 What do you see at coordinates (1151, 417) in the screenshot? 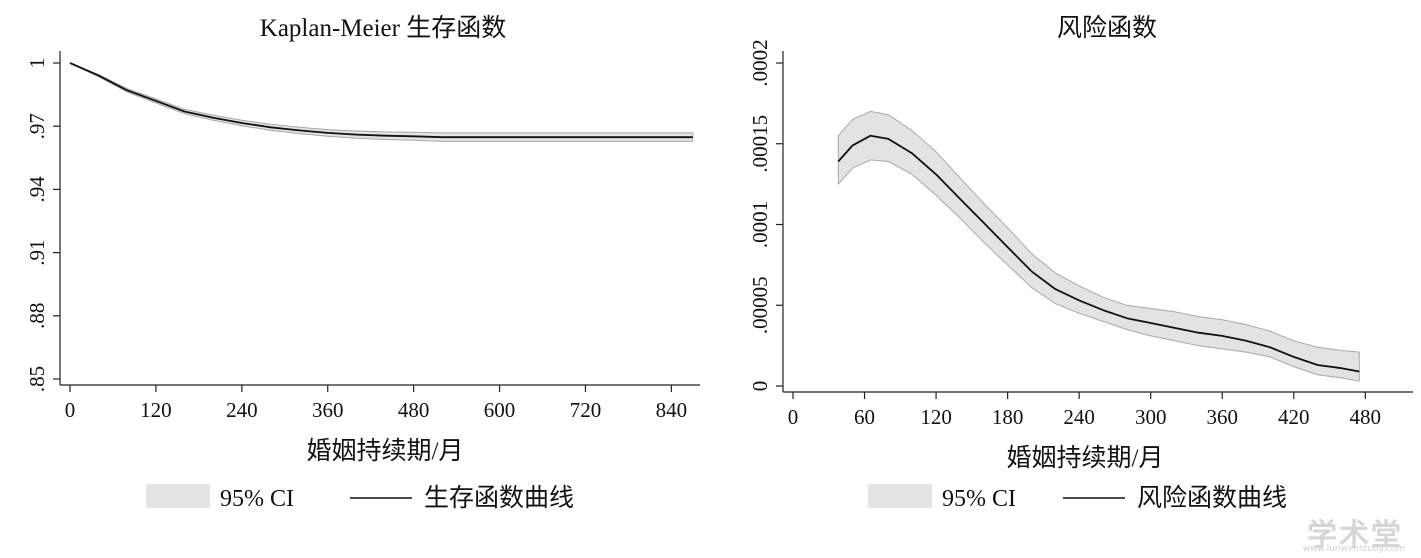
I see `x-tick-label: 300` at bounding box center [1151, 417].